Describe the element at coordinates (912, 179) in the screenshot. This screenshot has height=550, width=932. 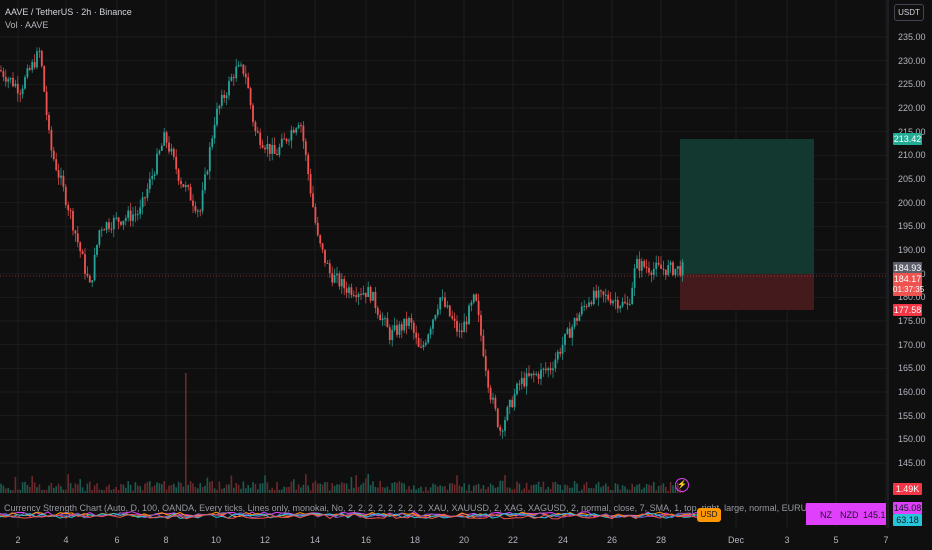
I see `price-tick: 205.00` at that location.